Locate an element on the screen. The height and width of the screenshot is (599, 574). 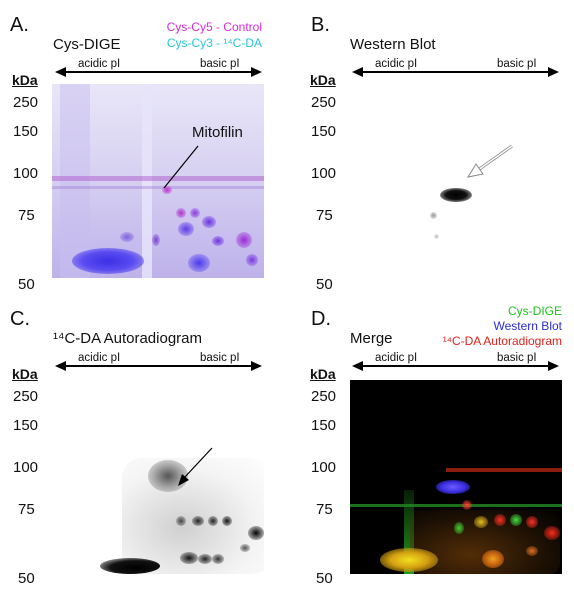
panel-a-kda-label: kDa is located at coordinates (25, 80).